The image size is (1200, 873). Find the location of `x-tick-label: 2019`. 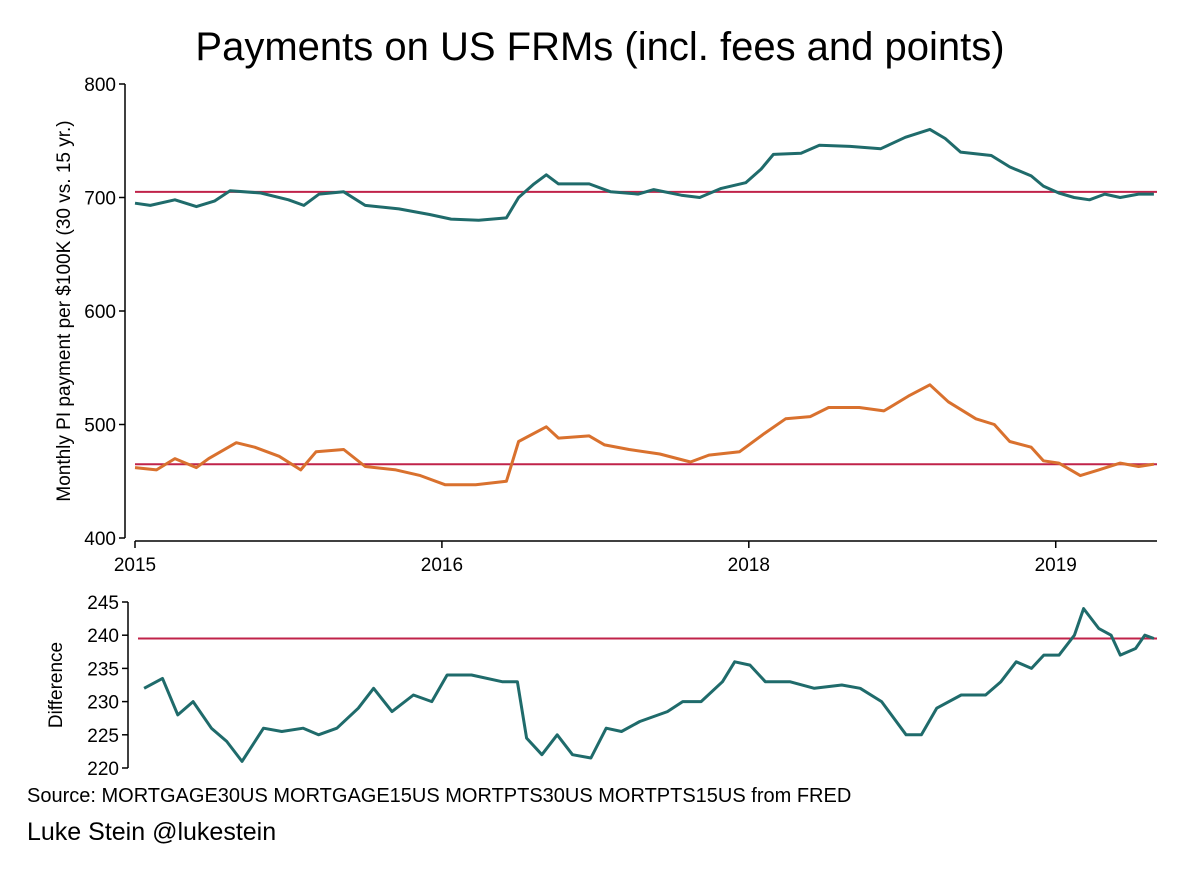

x-tick-label: 2019 is located at coordinates (1056, 565).